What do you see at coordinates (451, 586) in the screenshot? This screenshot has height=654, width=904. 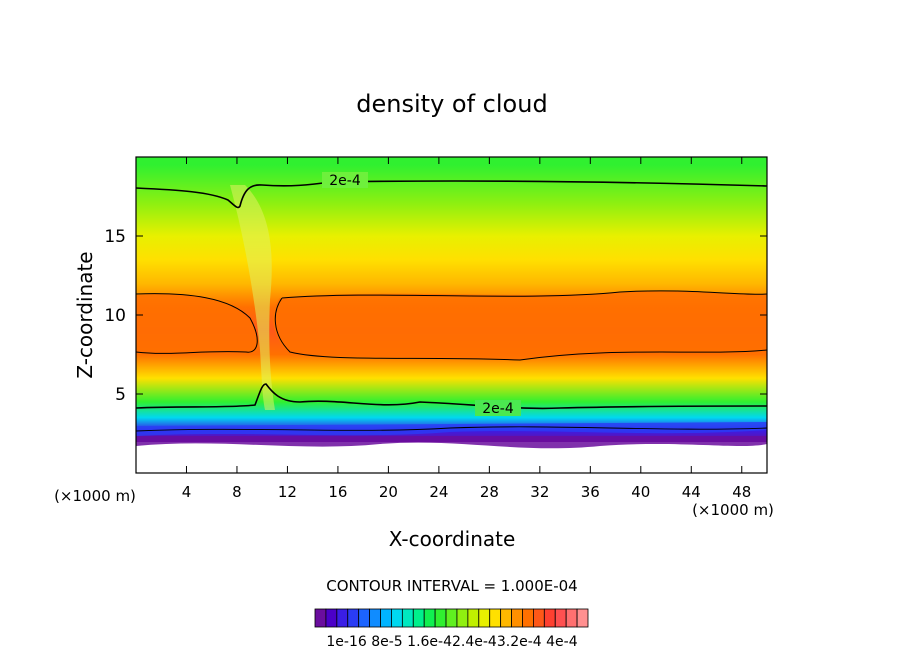 I see `contour-interval-text: CONTOUR INTERVAL = 1.000E-04` at bounding box center [451, 586].